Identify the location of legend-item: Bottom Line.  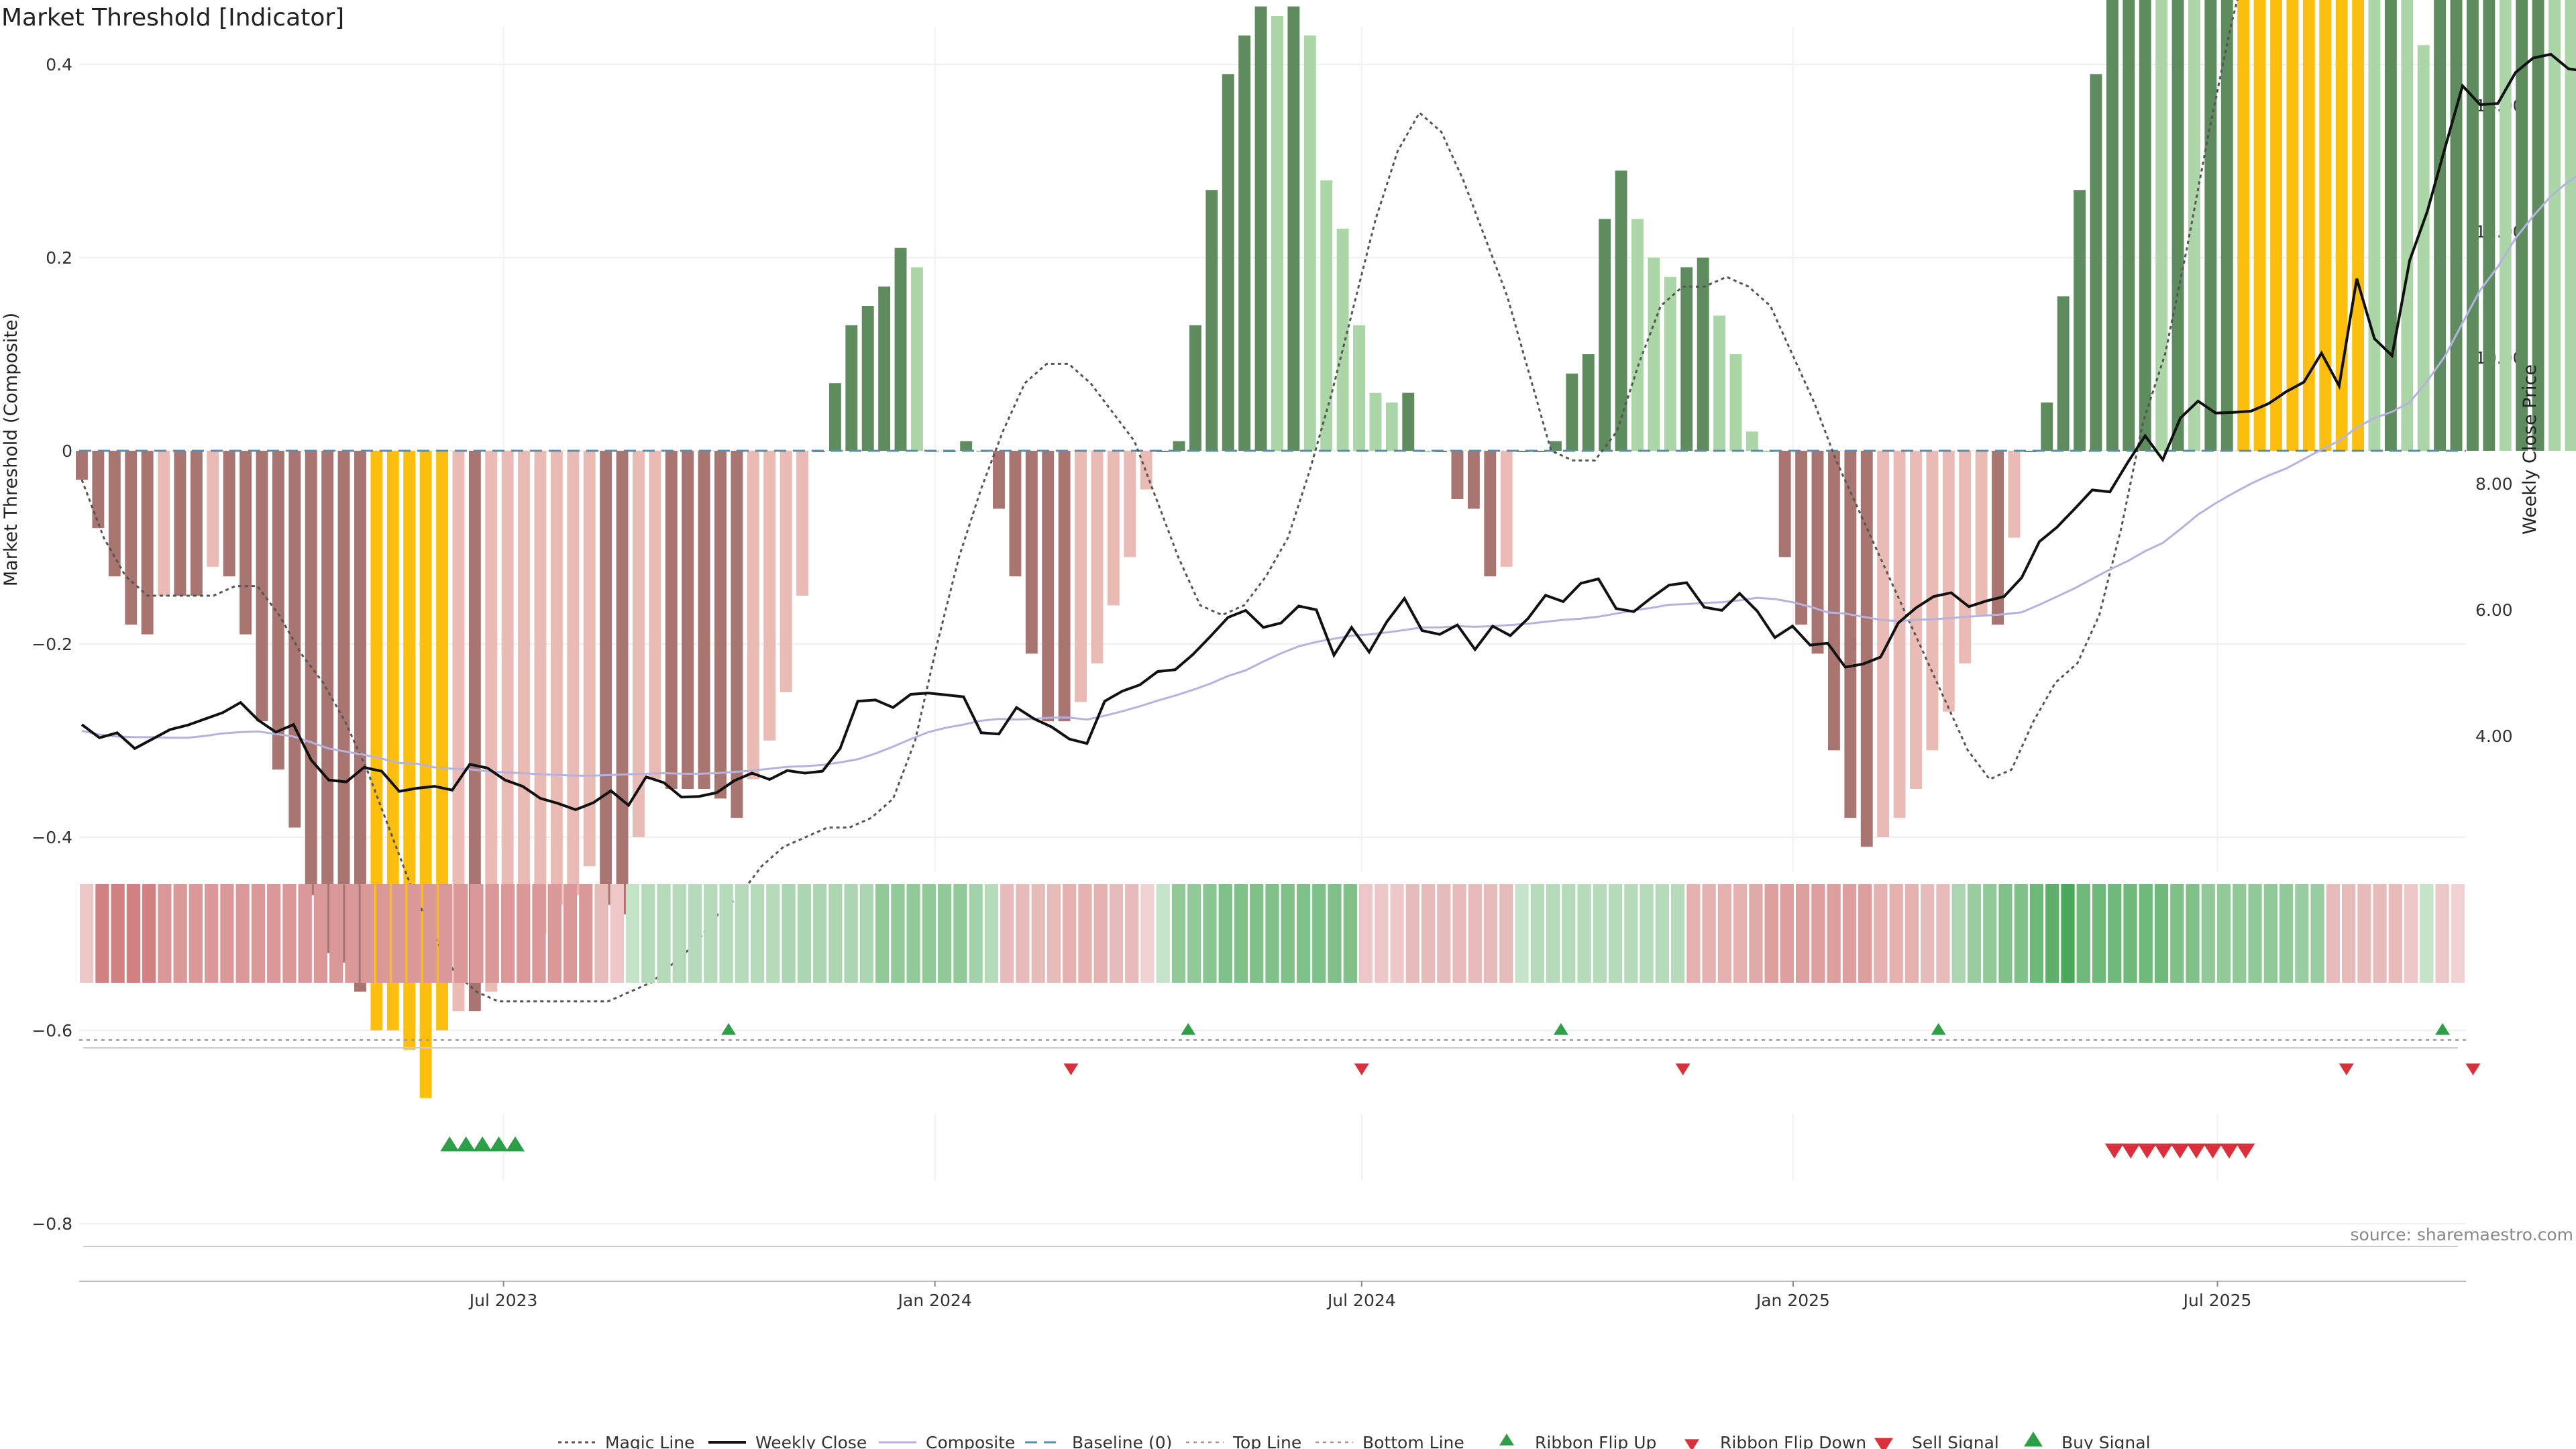
(1390, 1441).